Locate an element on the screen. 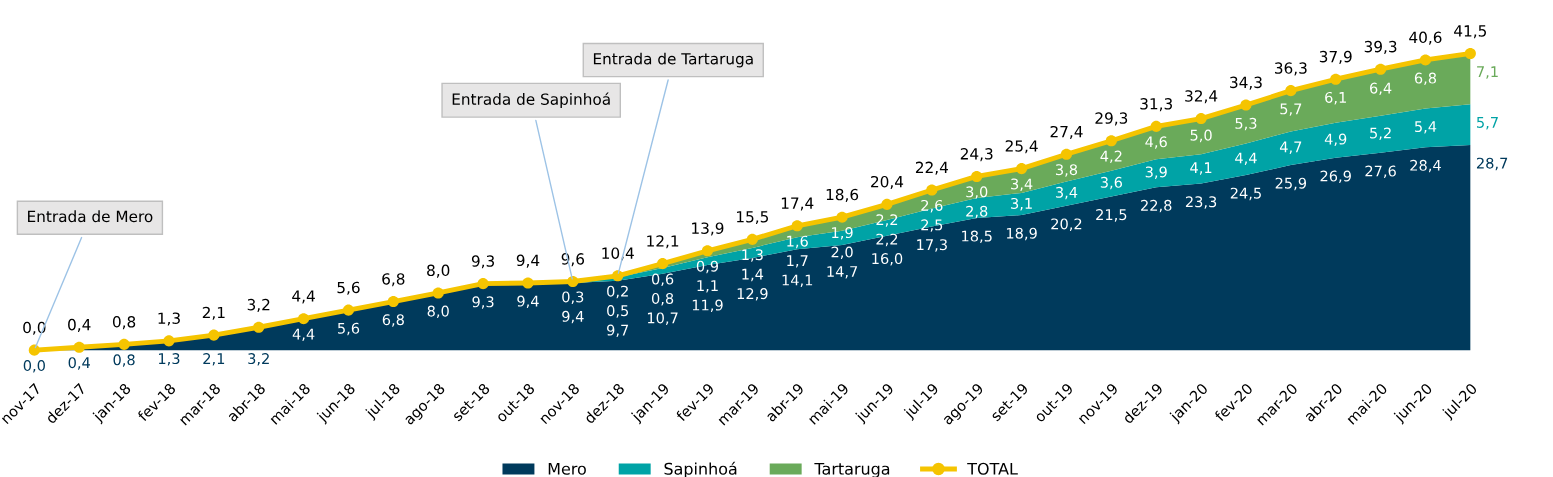 Image resolution: width=1553 pixels, height=477 pixels. data-label: 25,9 is located at coordinates (1291, 184).